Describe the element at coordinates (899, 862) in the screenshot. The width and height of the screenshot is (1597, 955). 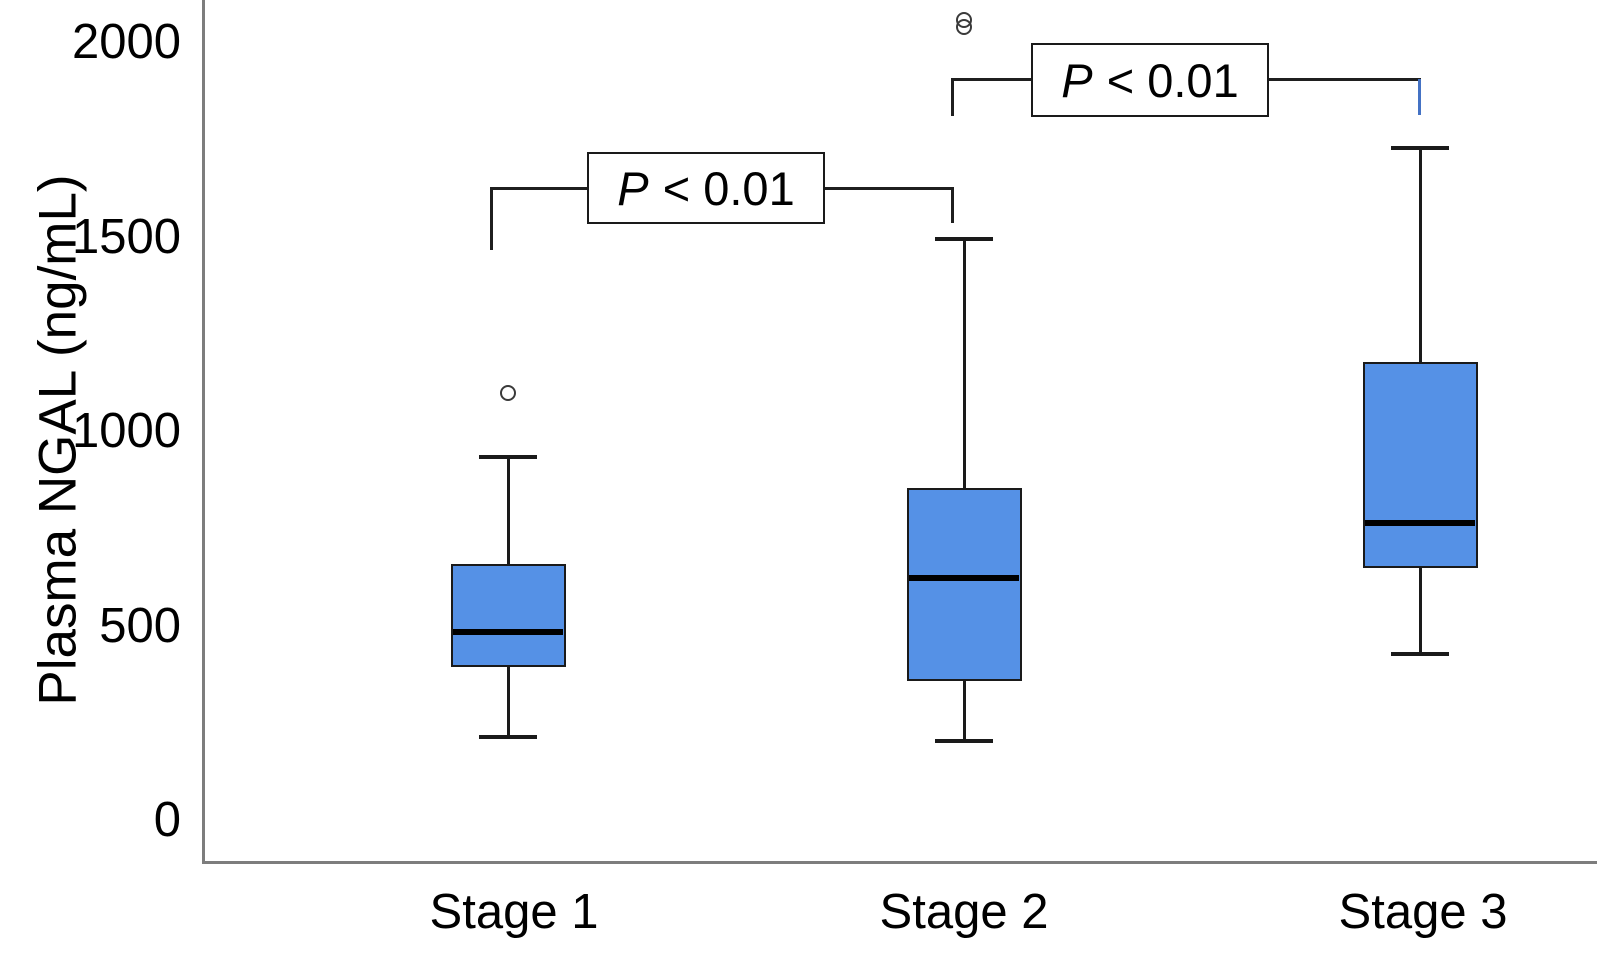
I see `x-axis-line` at that location.